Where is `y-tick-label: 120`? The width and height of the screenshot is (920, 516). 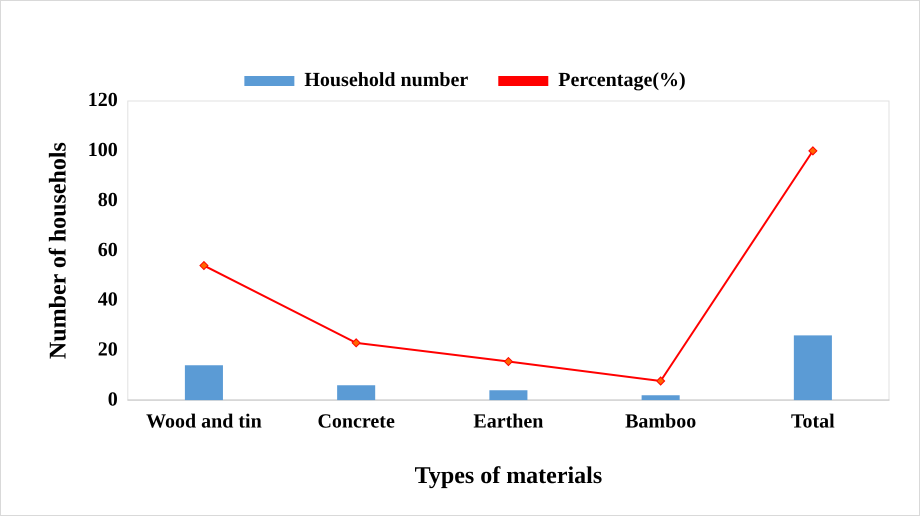 y-tick-label: 120 is located at coordinates (103, 100).